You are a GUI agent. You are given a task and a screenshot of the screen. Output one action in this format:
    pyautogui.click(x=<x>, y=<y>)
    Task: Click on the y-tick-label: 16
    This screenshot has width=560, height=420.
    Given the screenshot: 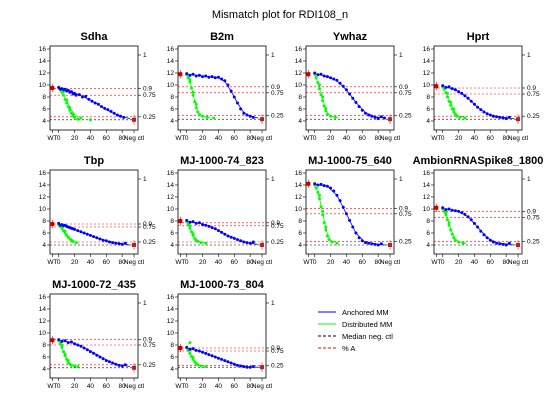 What is the action you would take?
    pyautogui.click(x=171, y=173)
    